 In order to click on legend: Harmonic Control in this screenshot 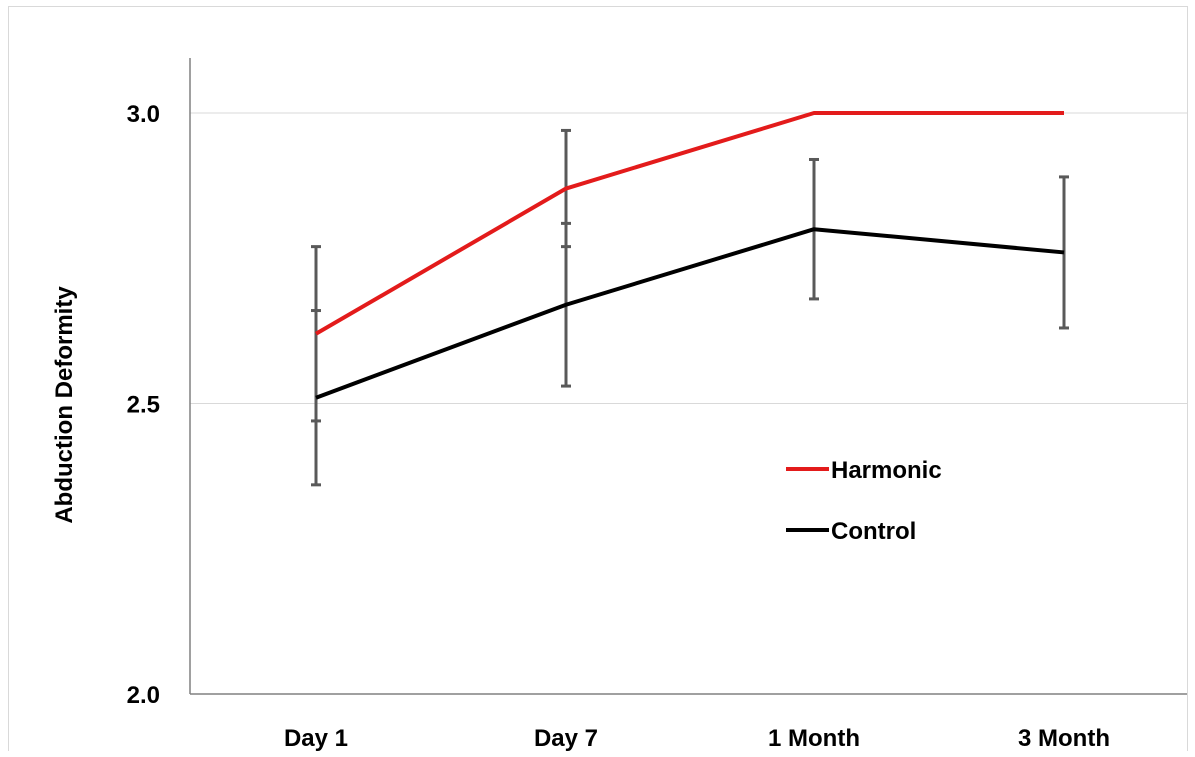, I will do `click(864, 501)`.